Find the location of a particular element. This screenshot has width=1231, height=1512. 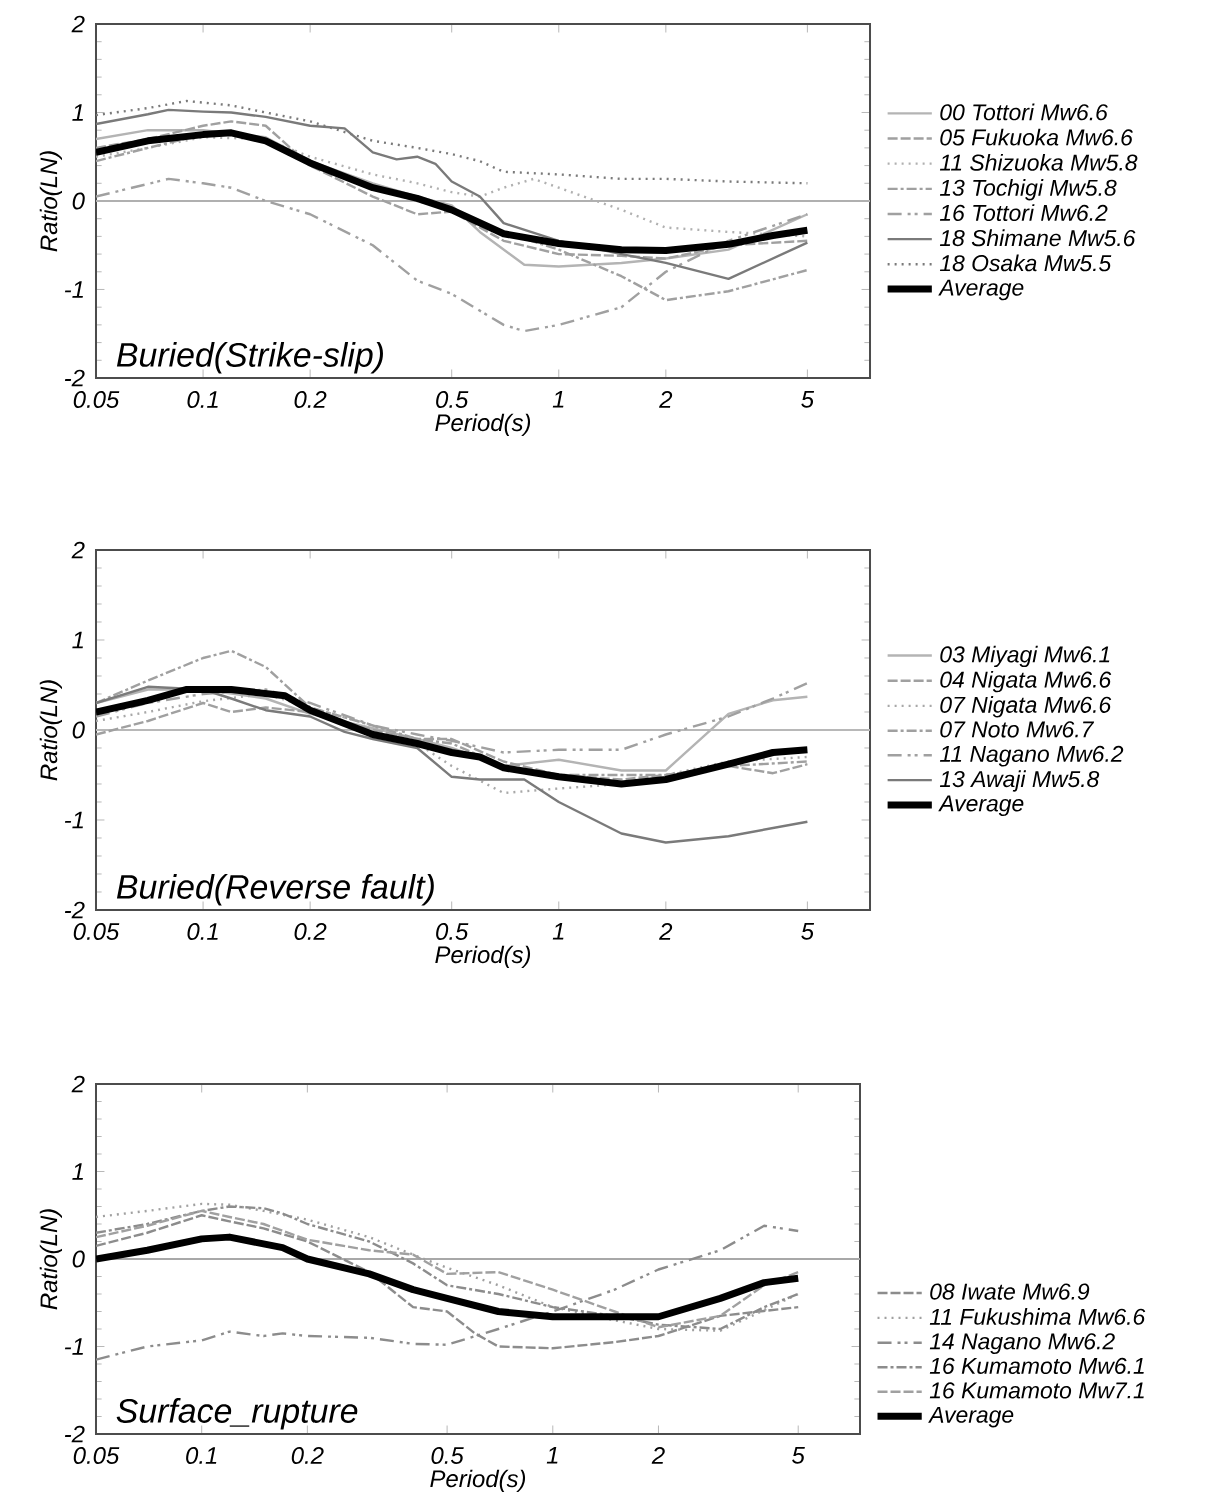

legend-label: 08 Iwate Mw6.9 is located at coordinates (1010, 1291).